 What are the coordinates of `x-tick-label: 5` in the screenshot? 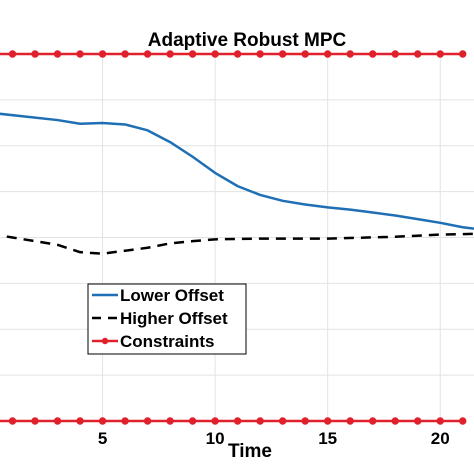 It's located at (102, 438).